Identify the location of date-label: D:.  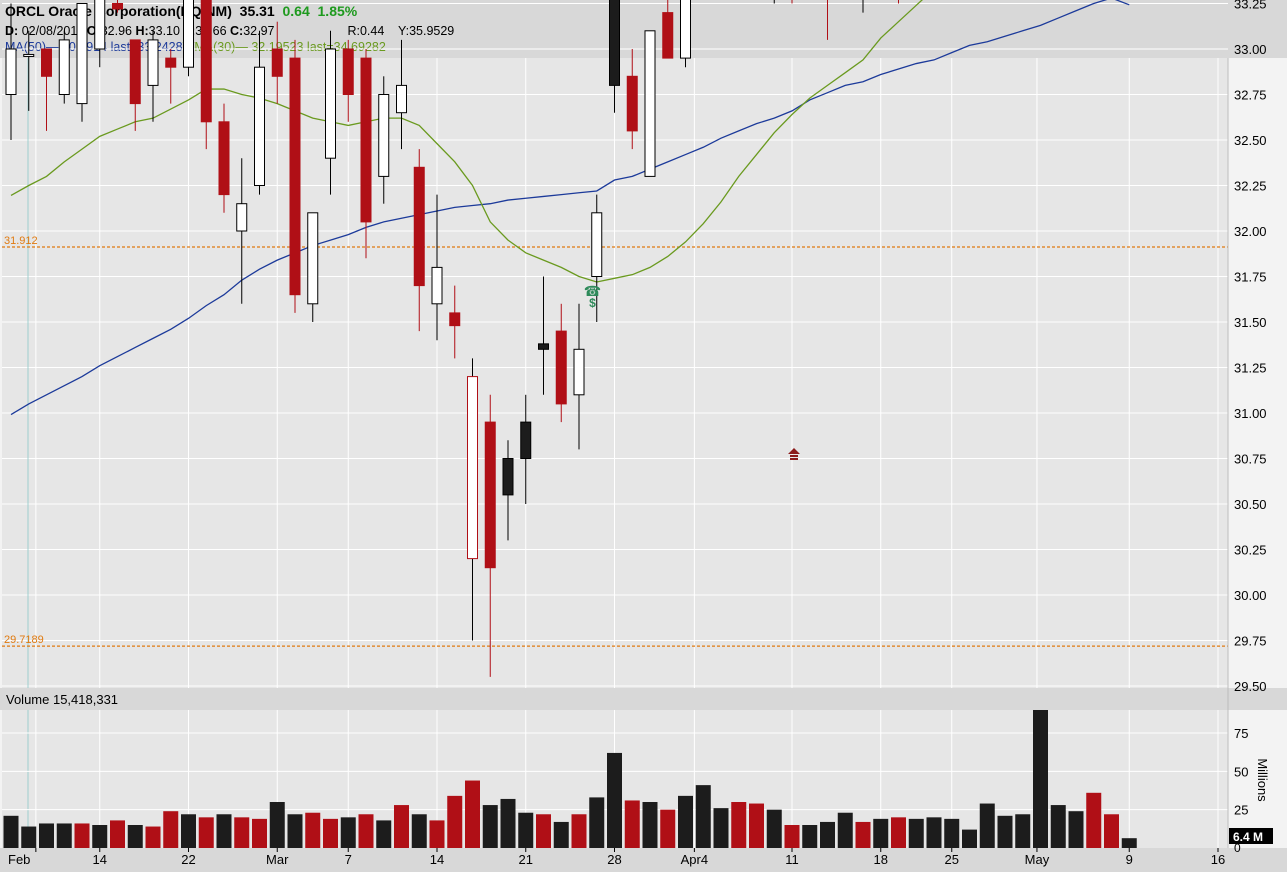
(12, 31).